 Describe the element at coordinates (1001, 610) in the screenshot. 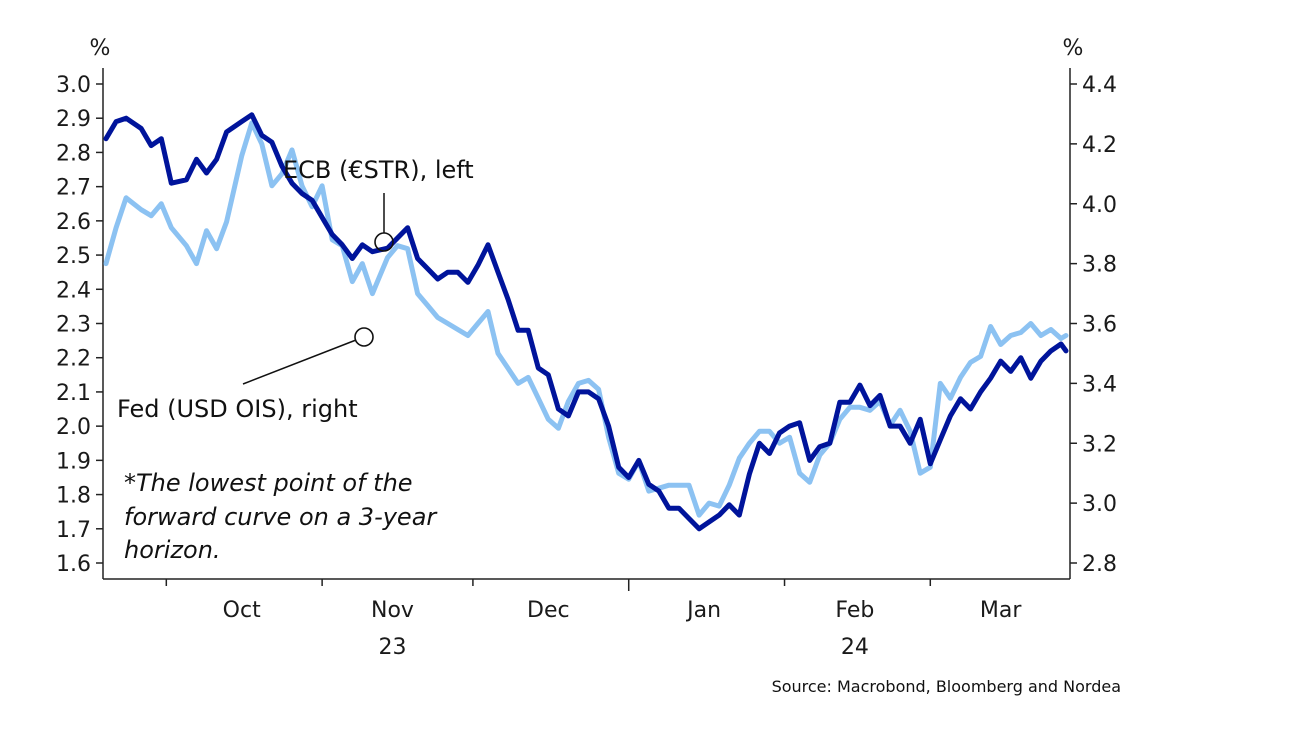

I see `month-label: Mar` at that location.